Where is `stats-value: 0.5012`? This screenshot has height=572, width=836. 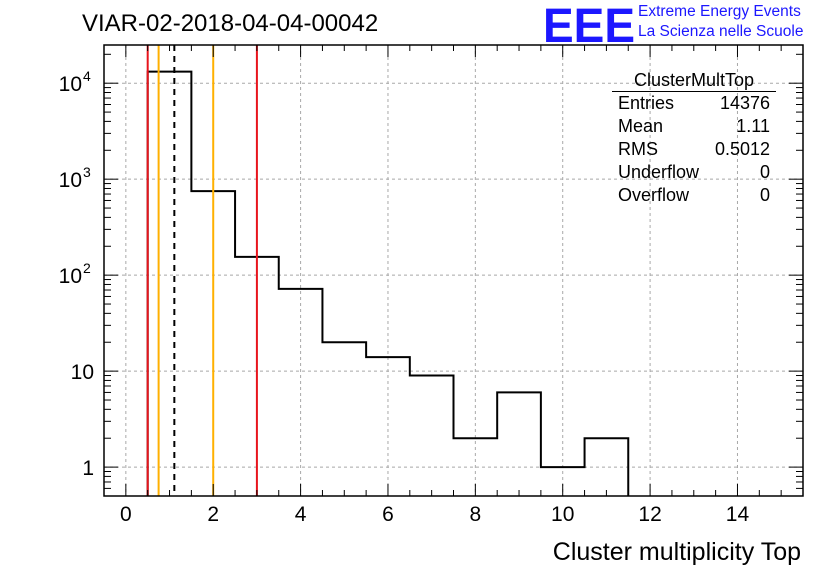
stats-value: 0.5012 is located at coordinates (742, 149).